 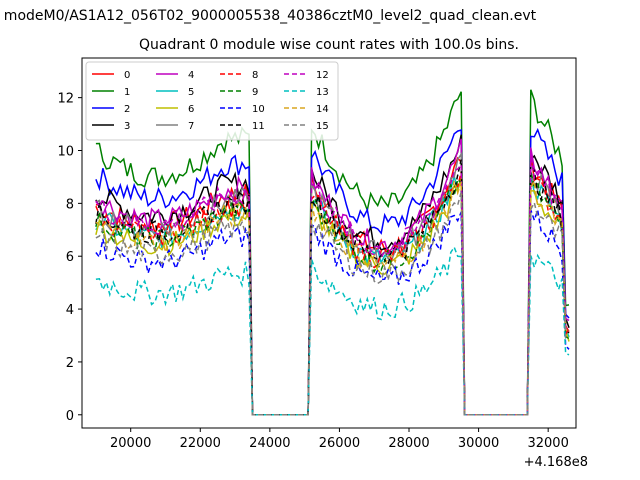 I want to click on x-tick-label-2: 24000, so click(x=269, y=443).